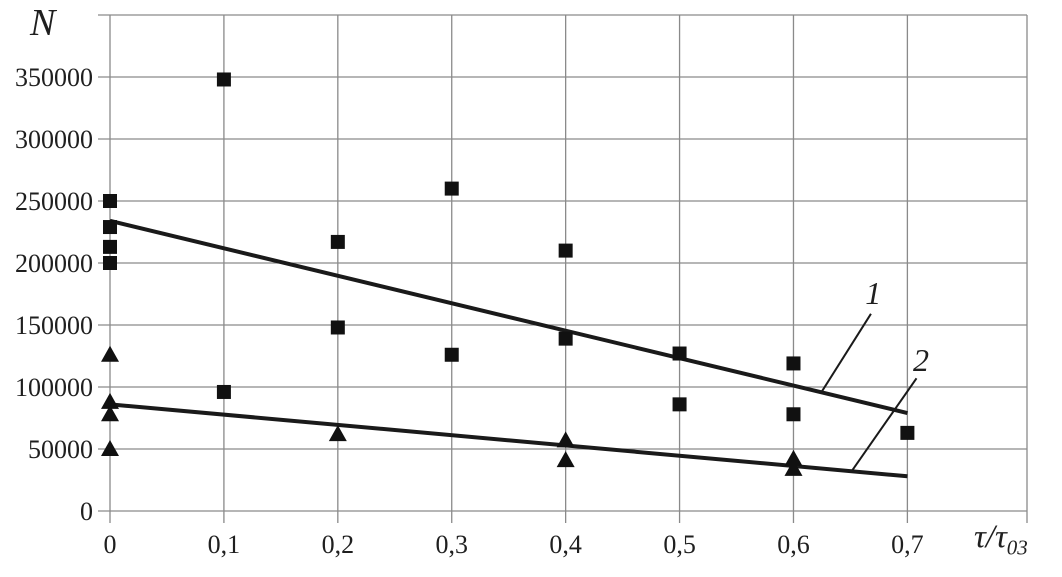 The image size is (1062, 577). Describe the element at coordinates (990, 537) in the screenshot. I see `x-axis-title-base: τ/τ` at that location.